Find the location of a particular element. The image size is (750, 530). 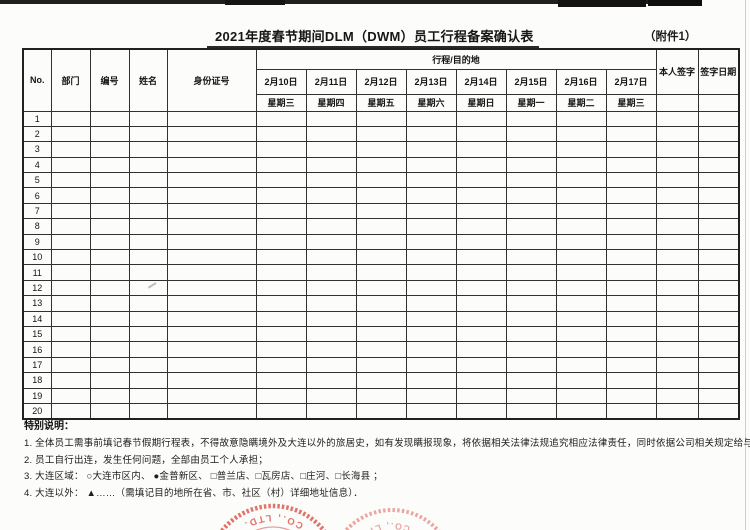

seal-text: CO., LTD. is located at coordinates (272, 521).